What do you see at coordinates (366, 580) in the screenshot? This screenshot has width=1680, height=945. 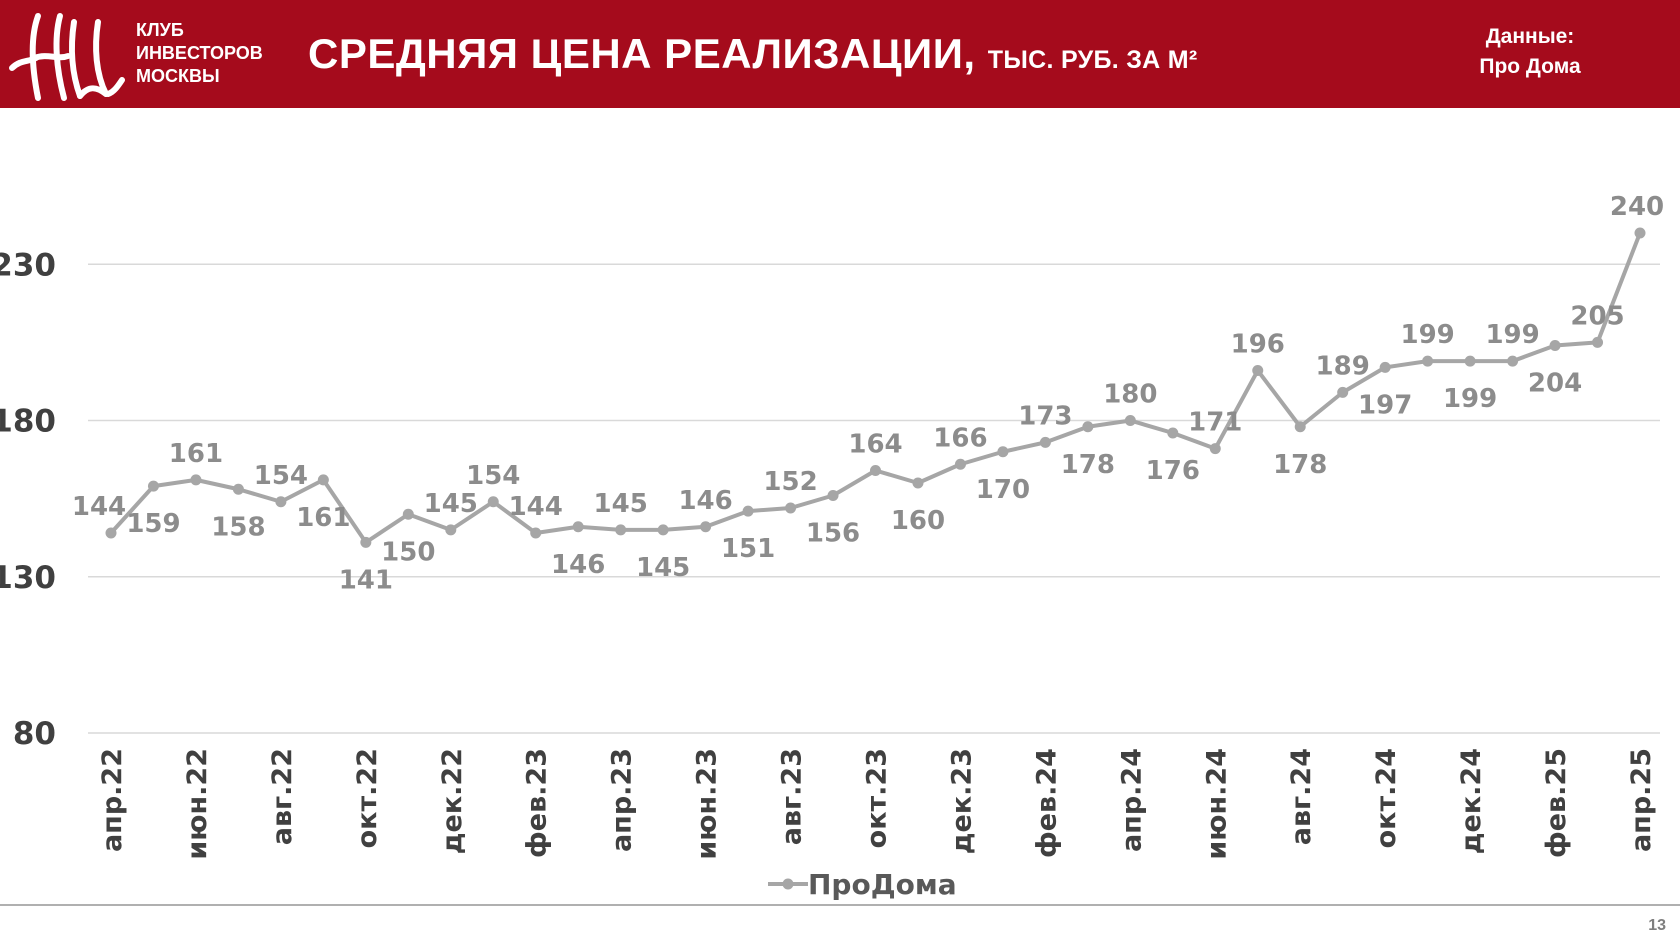 I see `data-label: 141` at bounding box center [366, 580].